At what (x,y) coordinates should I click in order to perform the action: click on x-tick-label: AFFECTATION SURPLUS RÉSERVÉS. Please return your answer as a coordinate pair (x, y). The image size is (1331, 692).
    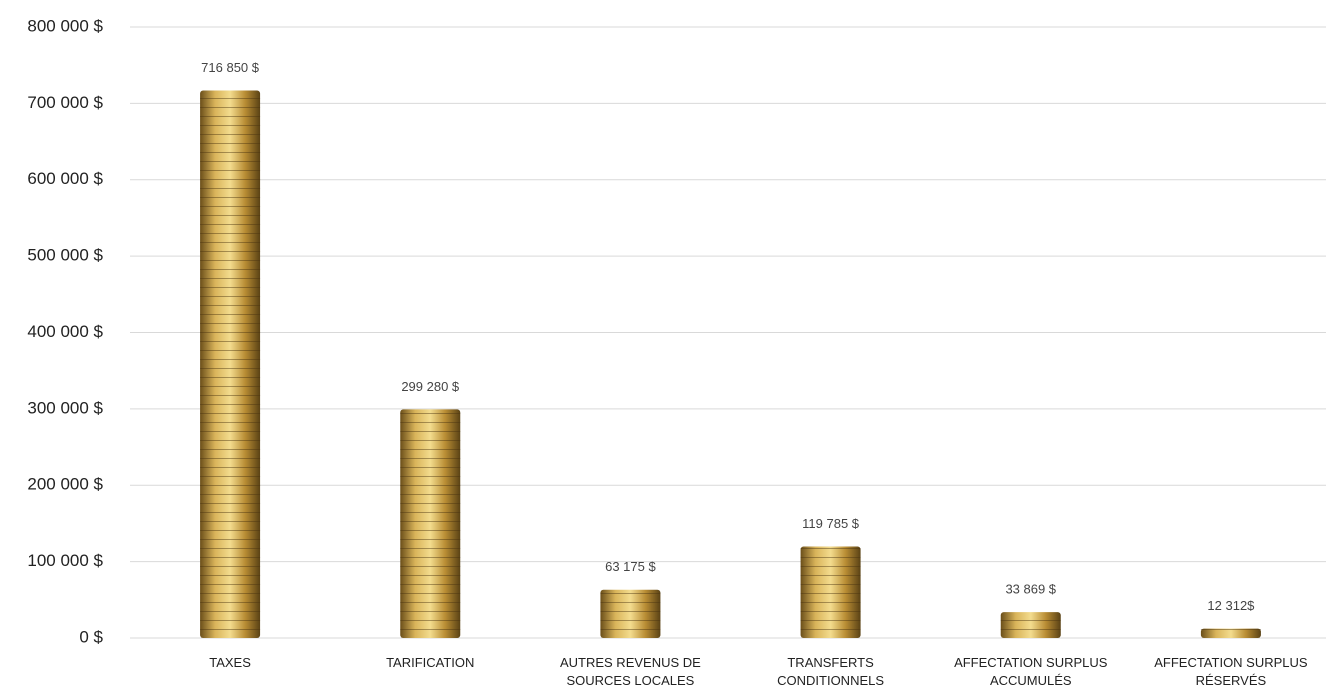
    Looking at the image, I should click on (1231, 671).